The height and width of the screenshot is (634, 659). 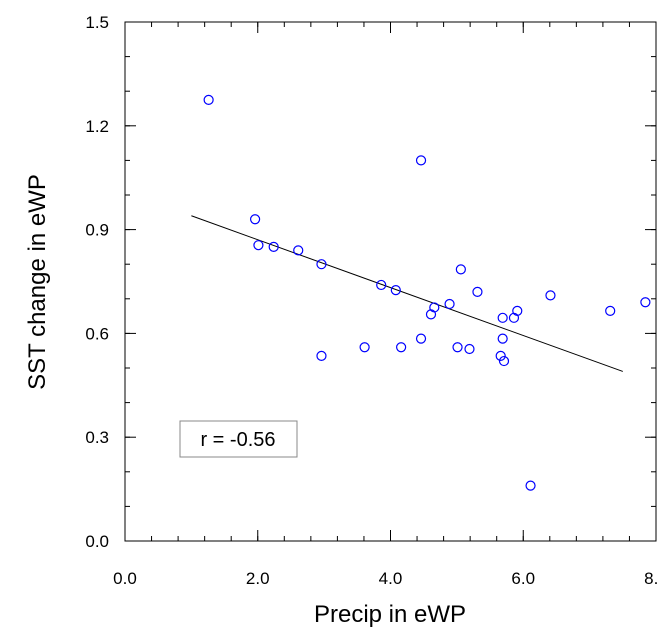 What do you see at coordinates (125, 578) in the screenshot?
I see `x-tick-label: 0.0` at bounding box center [125, 578].